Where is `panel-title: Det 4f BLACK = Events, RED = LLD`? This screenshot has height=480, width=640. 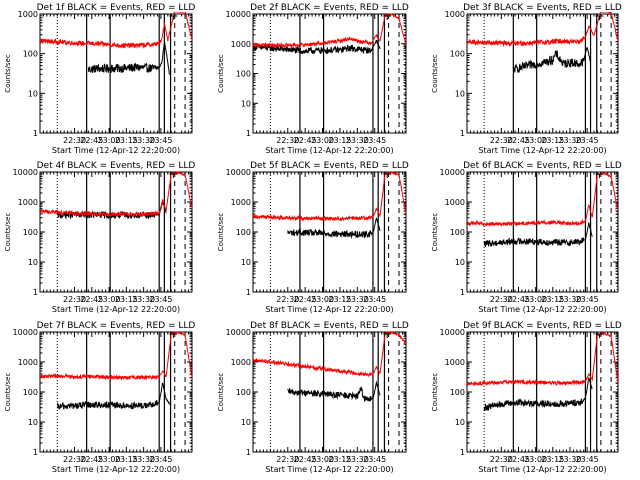 panel-title: Det 4f BLACK = Events, RED = LLD is located at coordinates (116, 166).